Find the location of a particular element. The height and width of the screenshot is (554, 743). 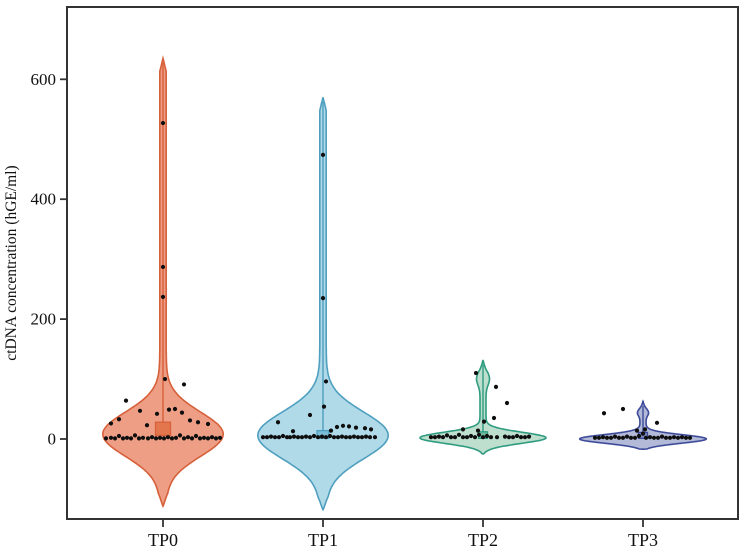

data-points-tp1 is located at coordinates (319, 296).